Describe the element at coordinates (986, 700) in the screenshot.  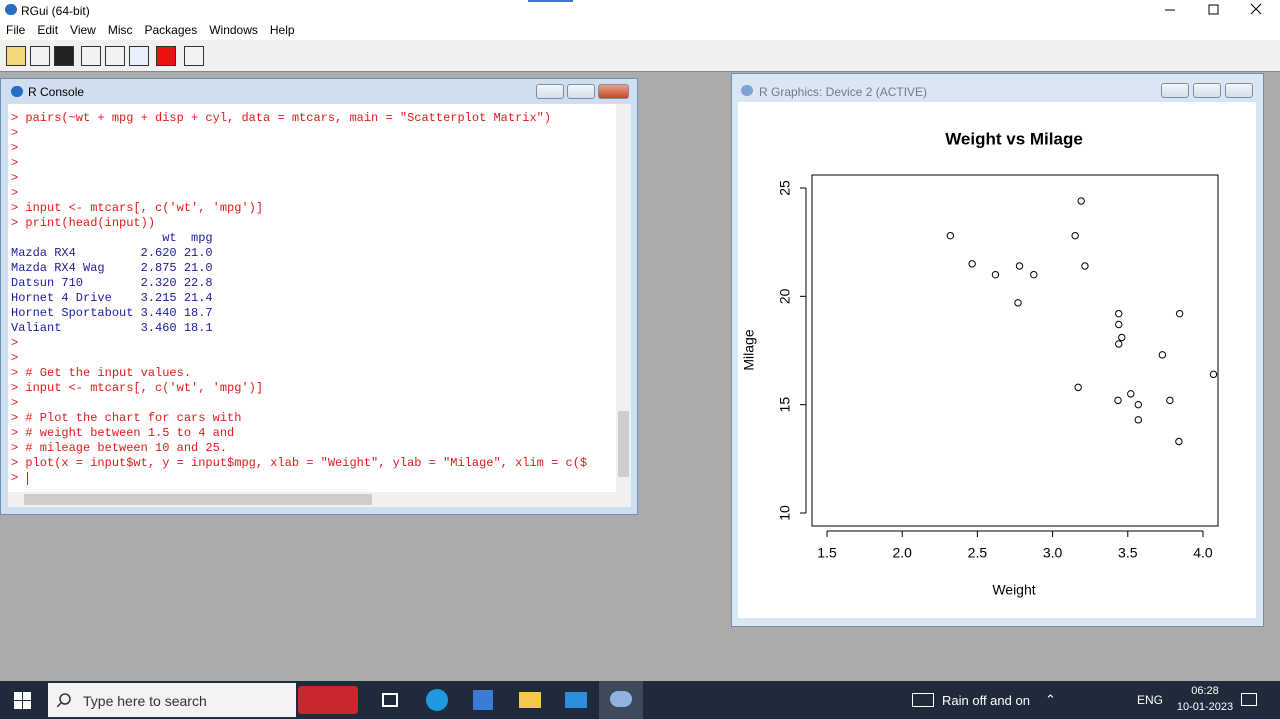
I see `weather: Rain off and on` at that location.